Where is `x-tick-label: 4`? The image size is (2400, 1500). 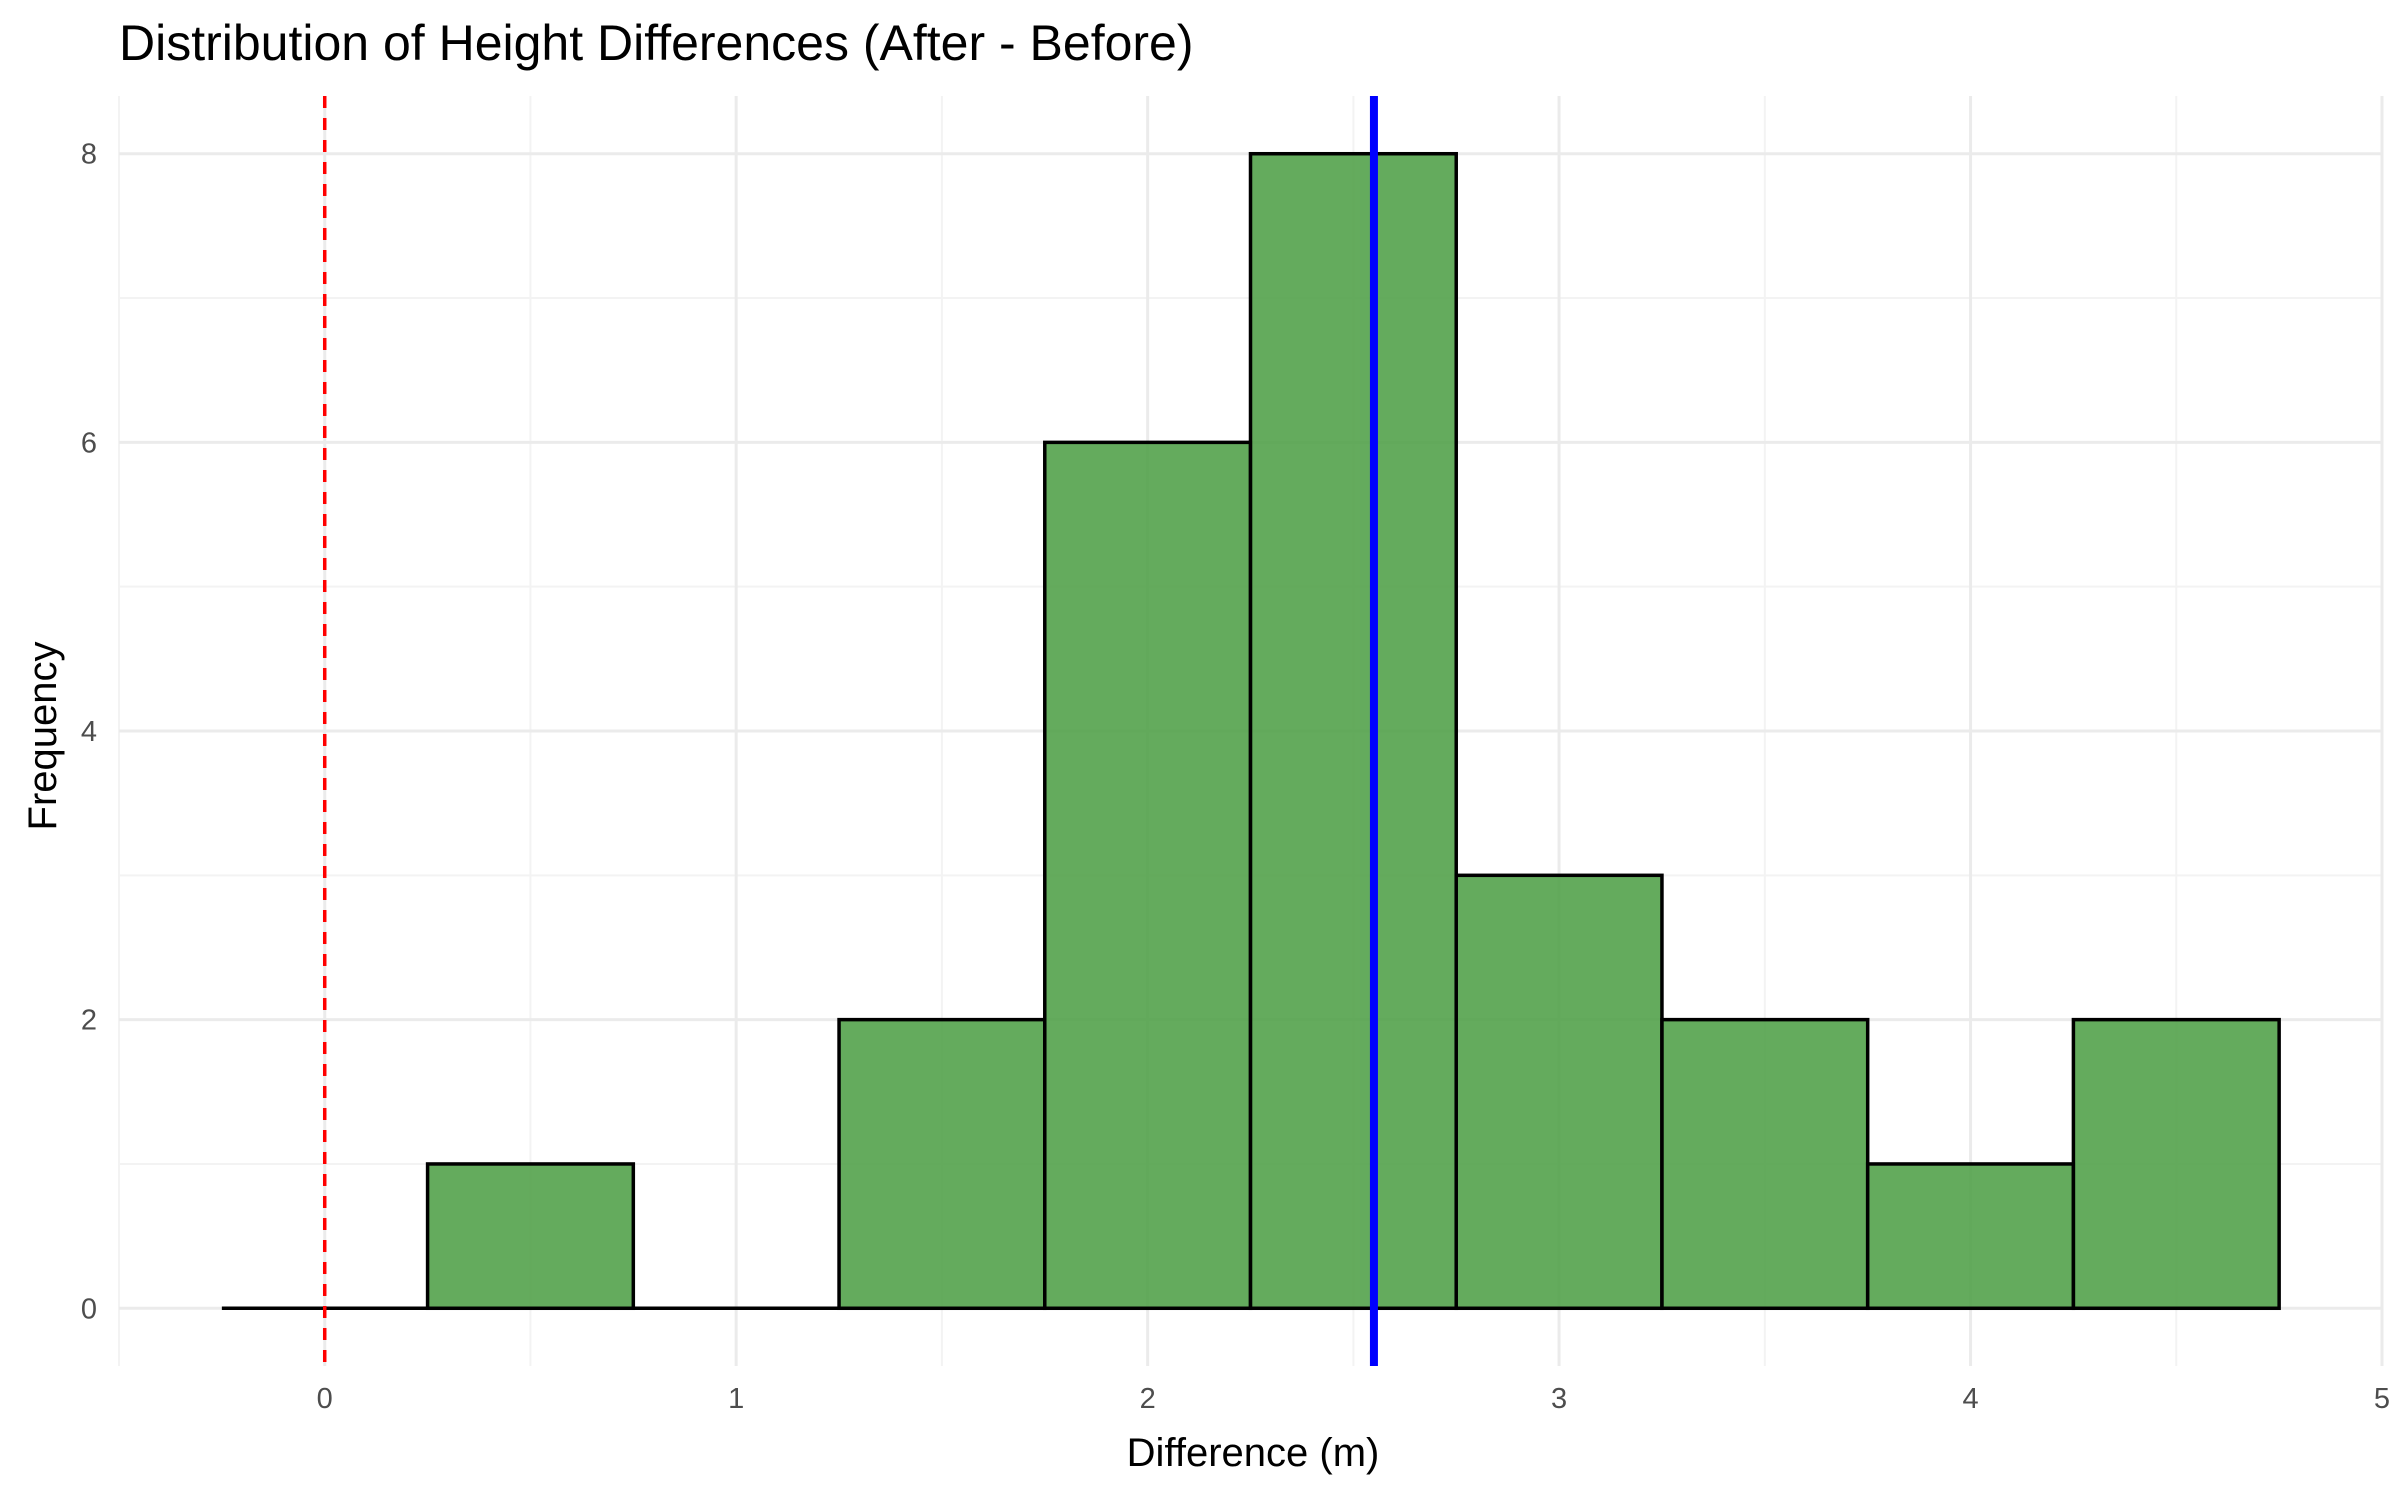 x-tick-label: 4 is located at coordinates (1970, 1399).